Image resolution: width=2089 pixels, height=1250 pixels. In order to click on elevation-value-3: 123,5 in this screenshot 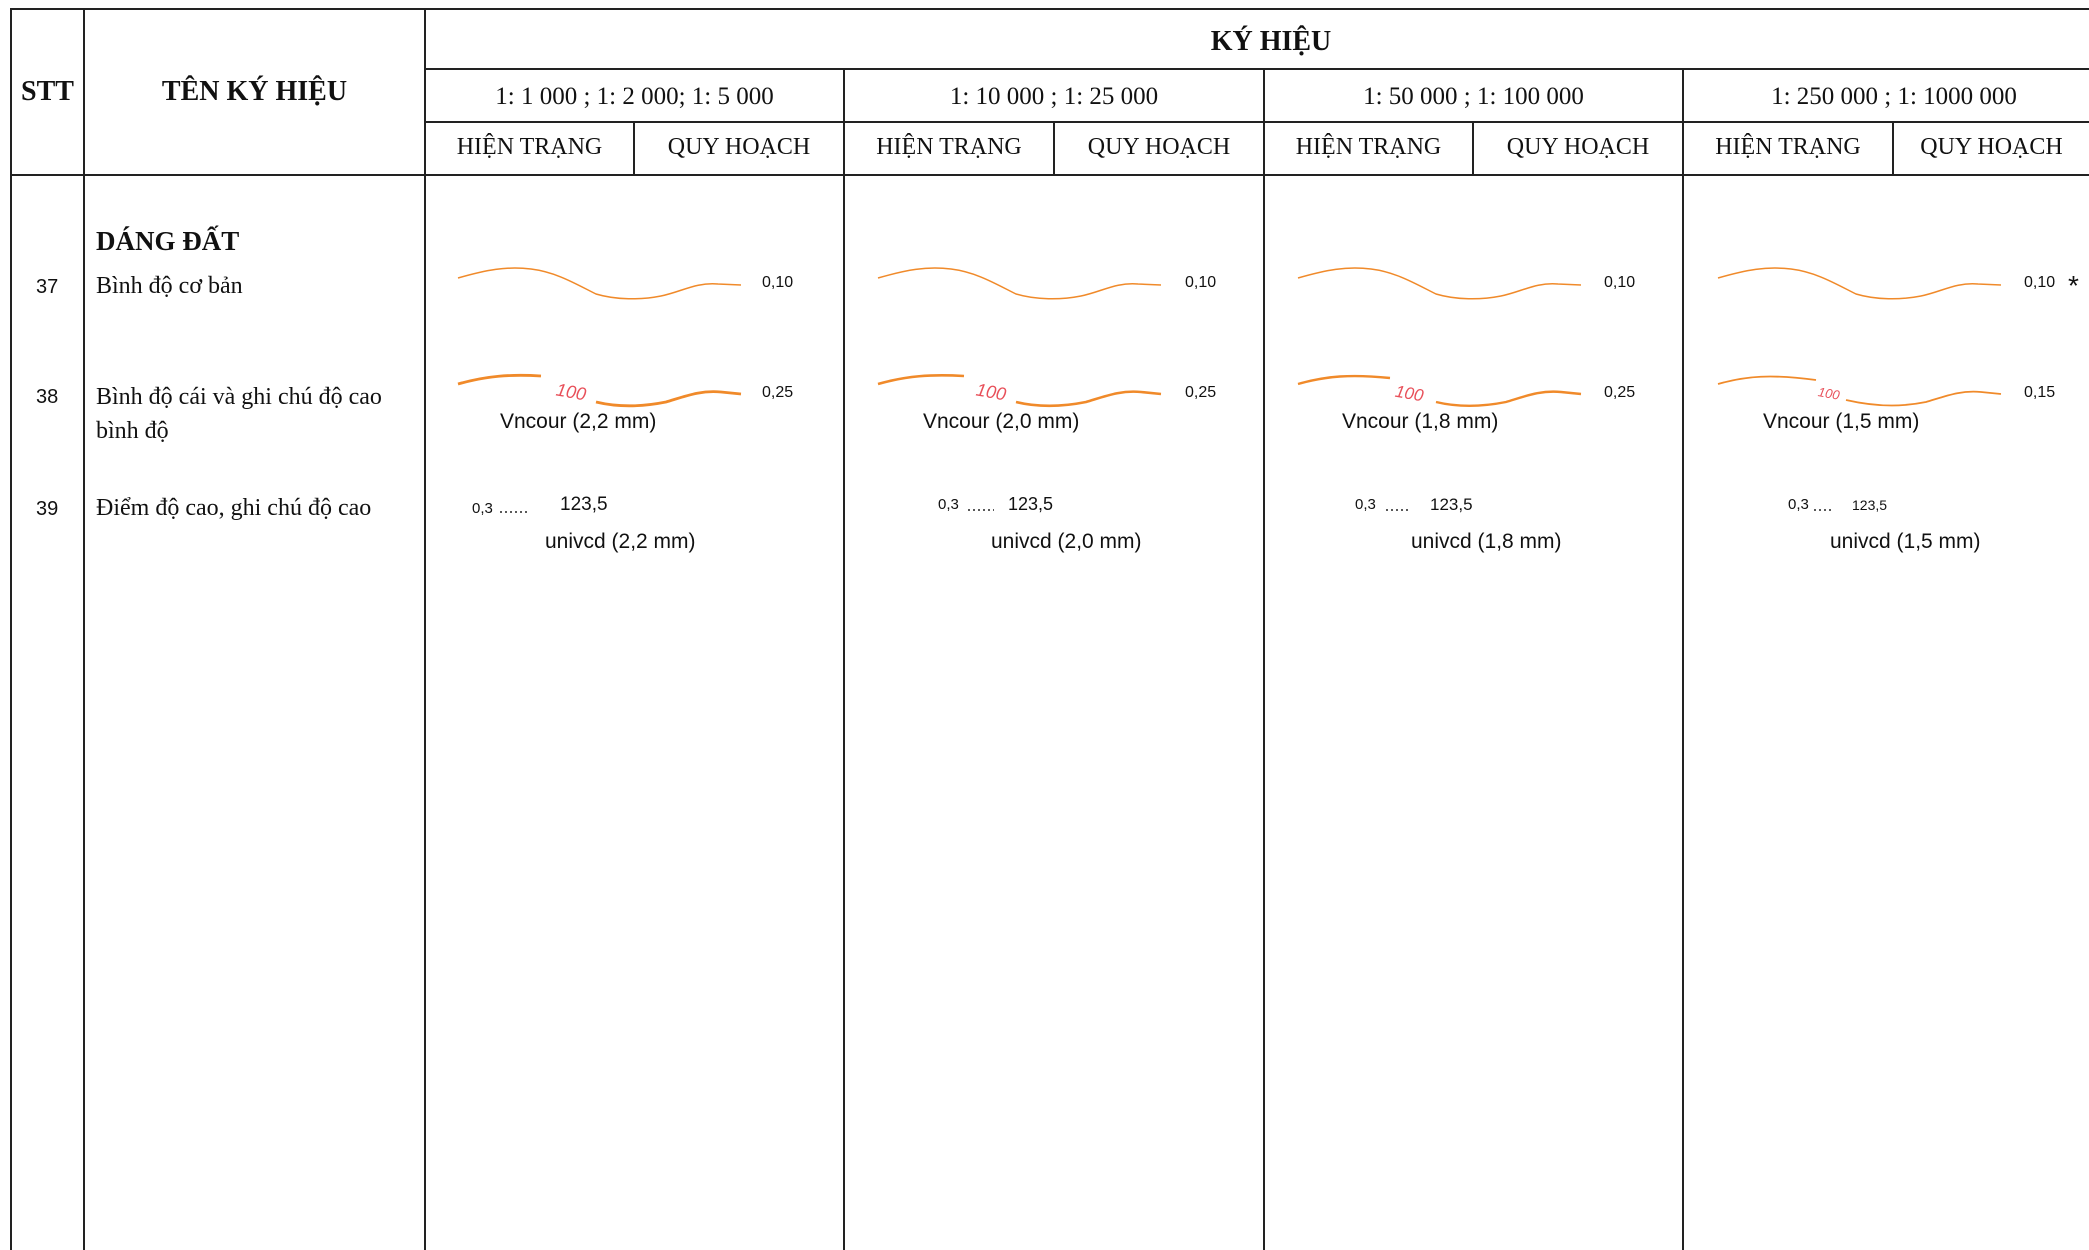, I will do `click(1451, 504)`.